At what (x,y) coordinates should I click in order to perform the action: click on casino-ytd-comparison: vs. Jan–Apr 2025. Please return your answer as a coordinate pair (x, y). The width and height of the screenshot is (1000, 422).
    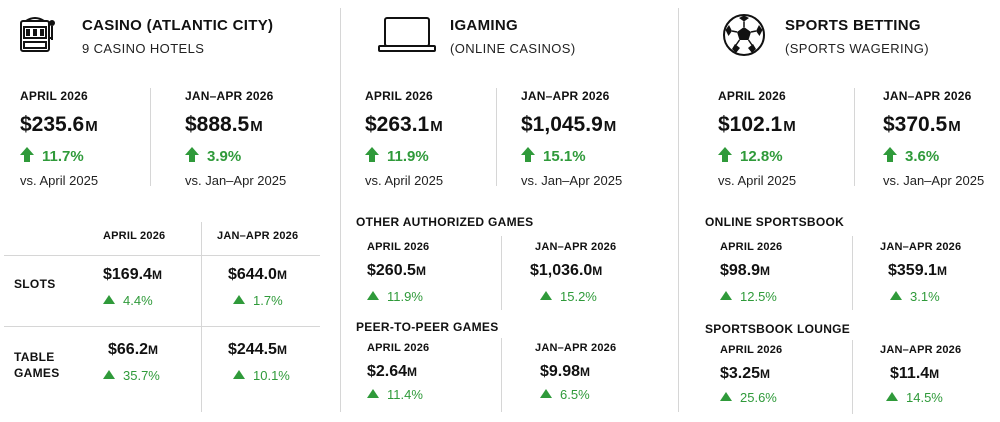
    Looking at the image, I should click on (236, 180).